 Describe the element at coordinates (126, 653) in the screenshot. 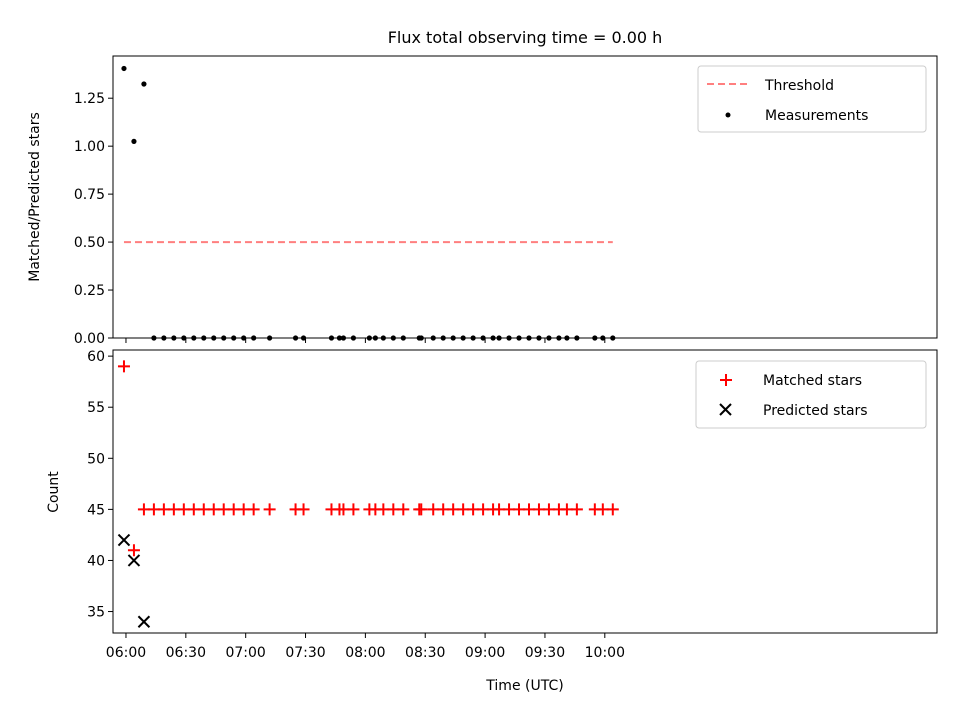

I see `x-tick-label: 06:00` at that location.